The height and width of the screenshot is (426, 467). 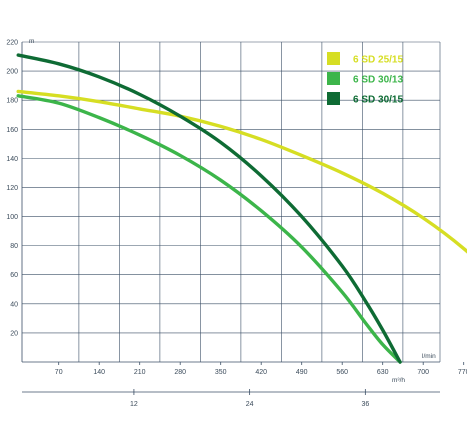 What do you see at coordinates (12, 159) in the screenshot?
I see `y-tick-label: 140` at bounding box center [12, 159].